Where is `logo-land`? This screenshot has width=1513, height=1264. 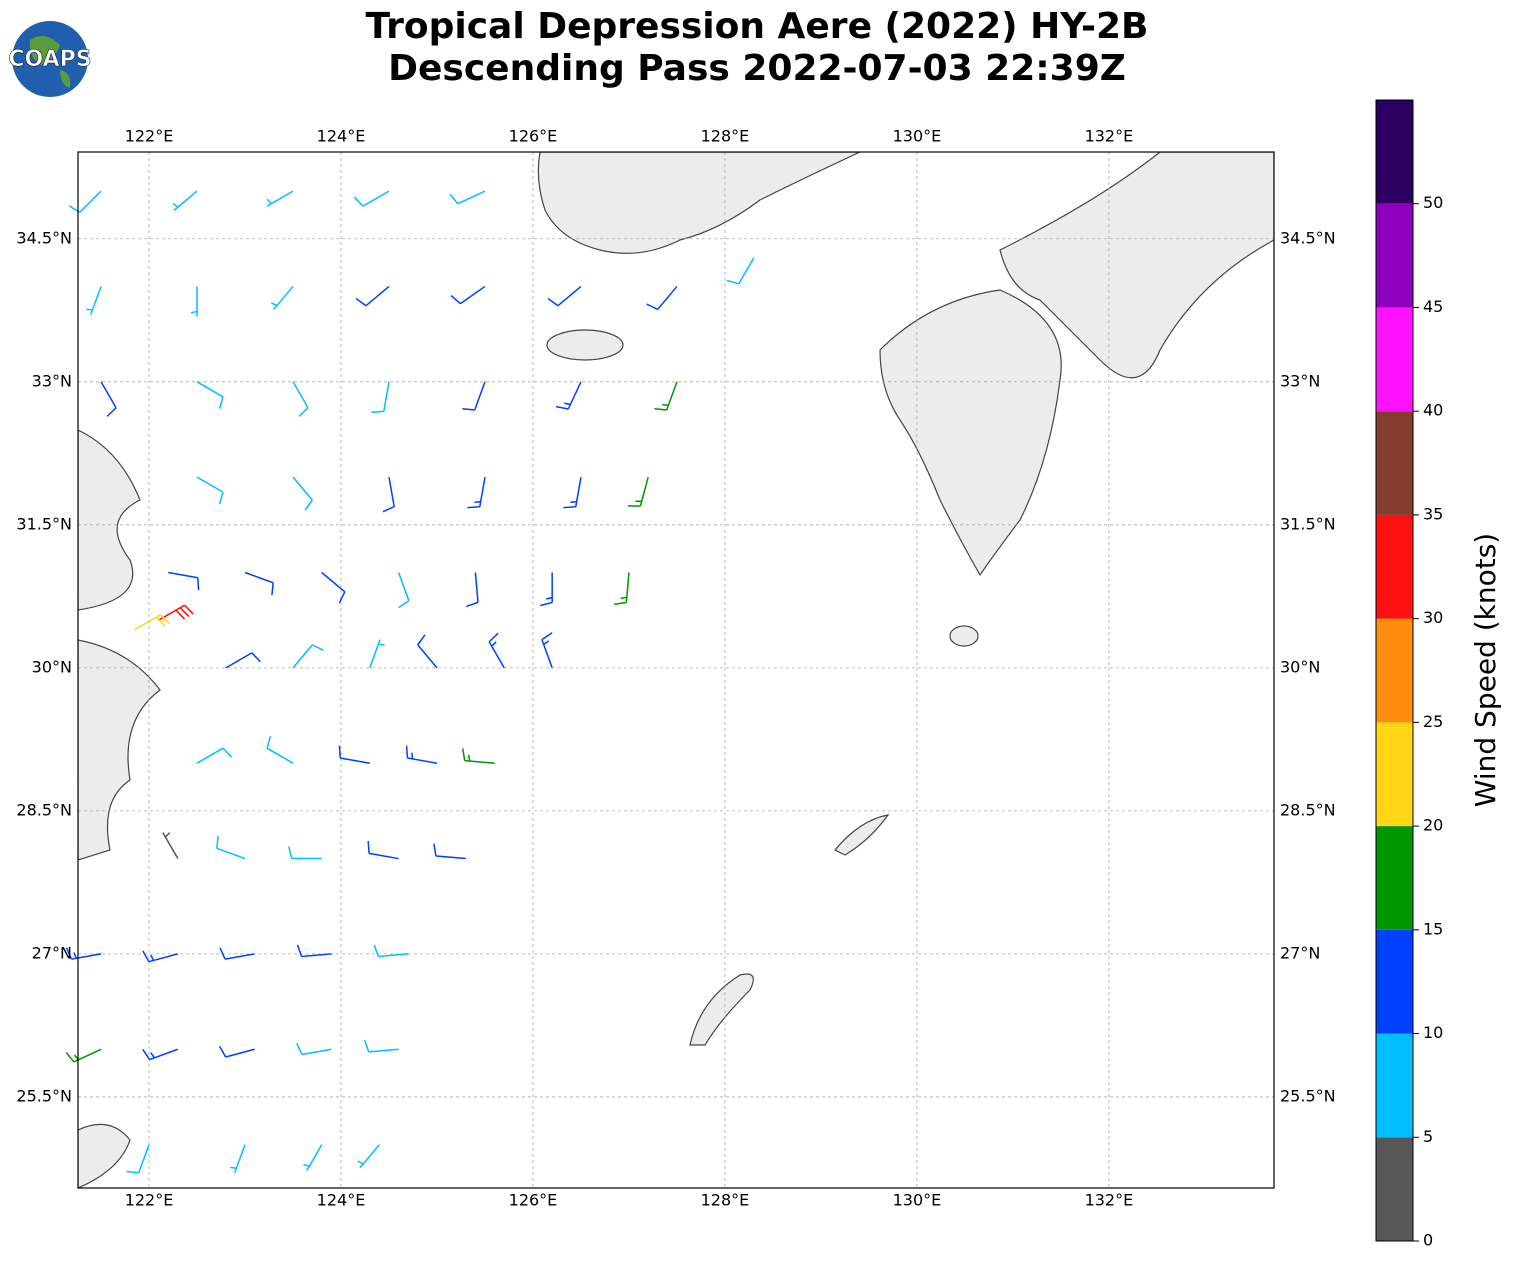 logo-land is located at coordinates (50, 62).